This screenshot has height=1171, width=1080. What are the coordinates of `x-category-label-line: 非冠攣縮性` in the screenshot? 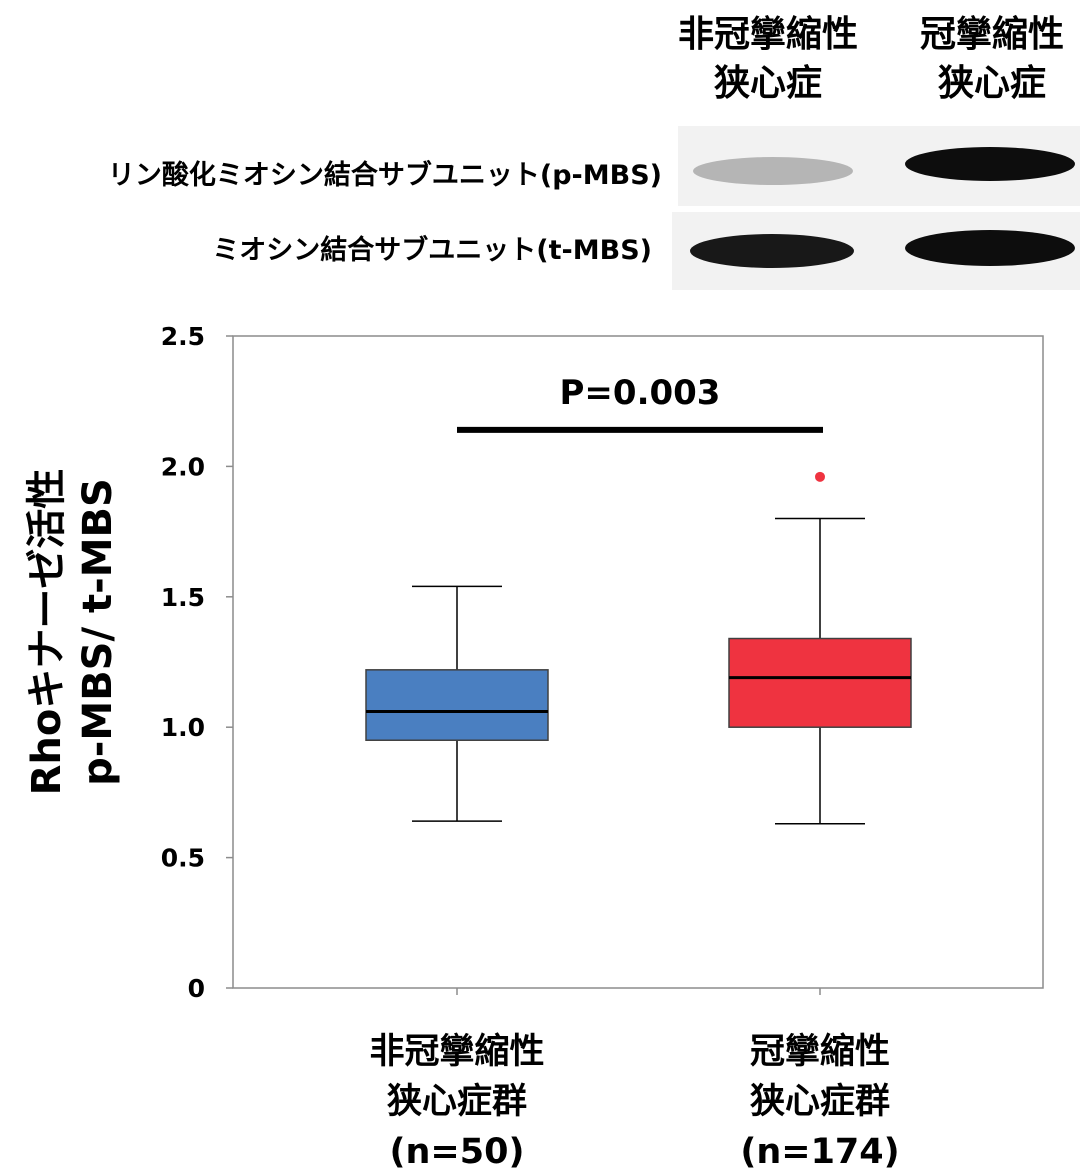 It's located at (456, 1052).